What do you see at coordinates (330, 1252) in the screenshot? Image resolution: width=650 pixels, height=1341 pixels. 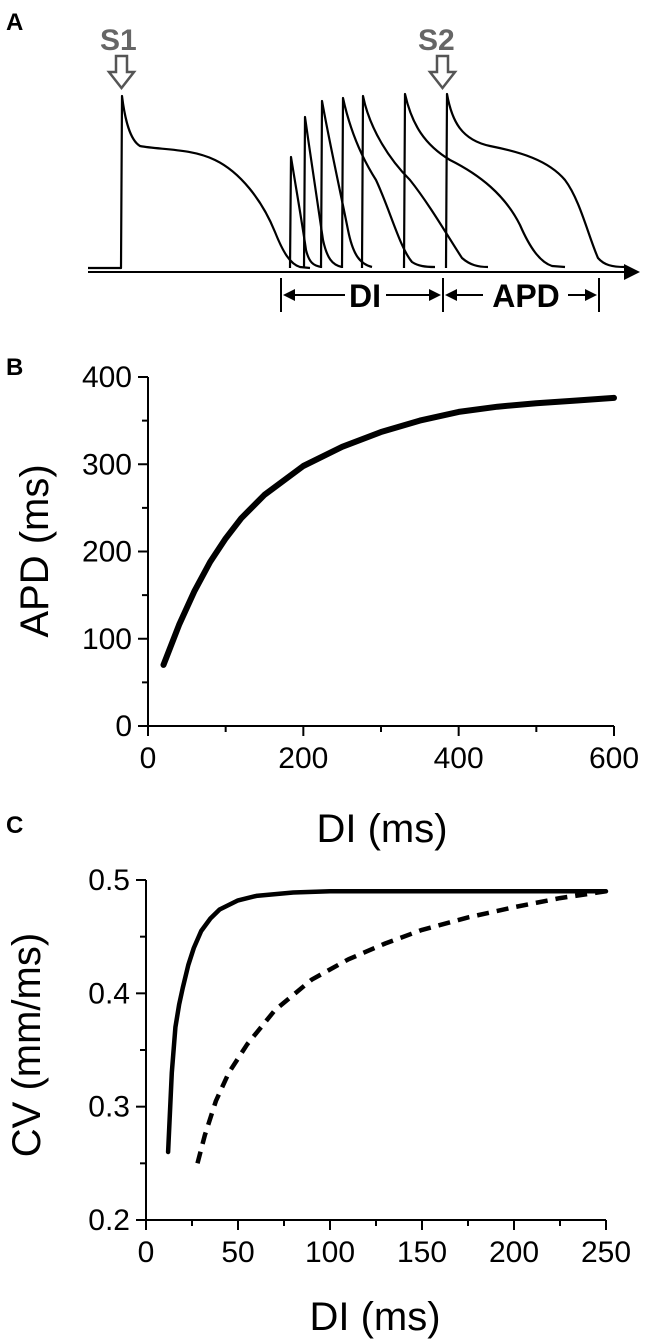 I see `chart-c-x-tick-label: 100` at bounding box center [330, 1252].